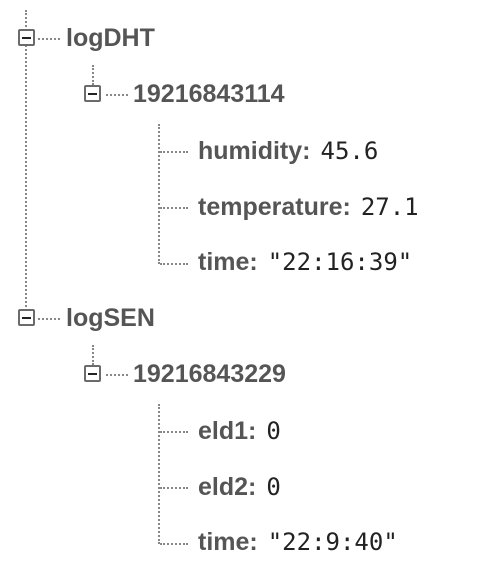  I want to click on leaf-time: time: "22:16:39", so click(305, 262).